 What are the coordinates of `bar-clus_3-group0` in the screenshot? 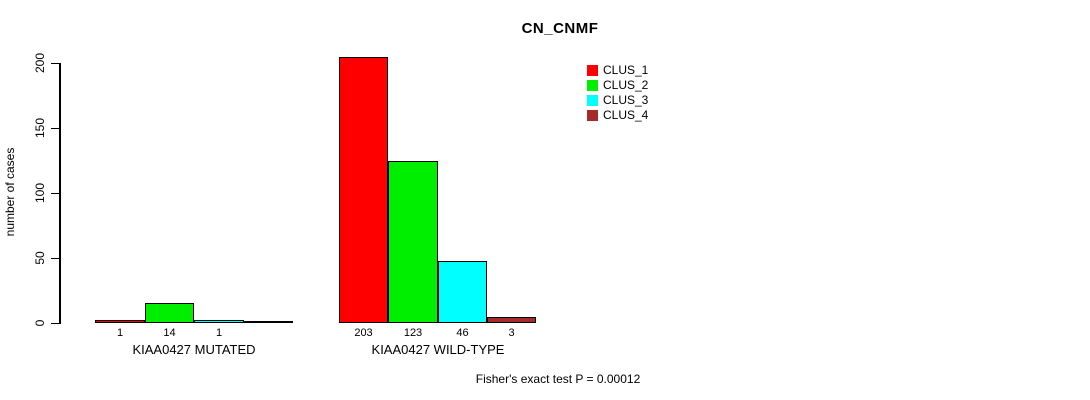 It's located at (219, 321).